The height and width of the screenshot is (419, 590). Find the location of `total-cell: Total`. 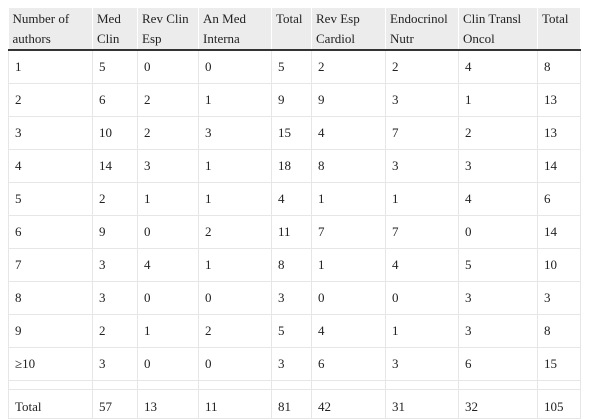

total-cell: Total is located at coordinates (50, 404).